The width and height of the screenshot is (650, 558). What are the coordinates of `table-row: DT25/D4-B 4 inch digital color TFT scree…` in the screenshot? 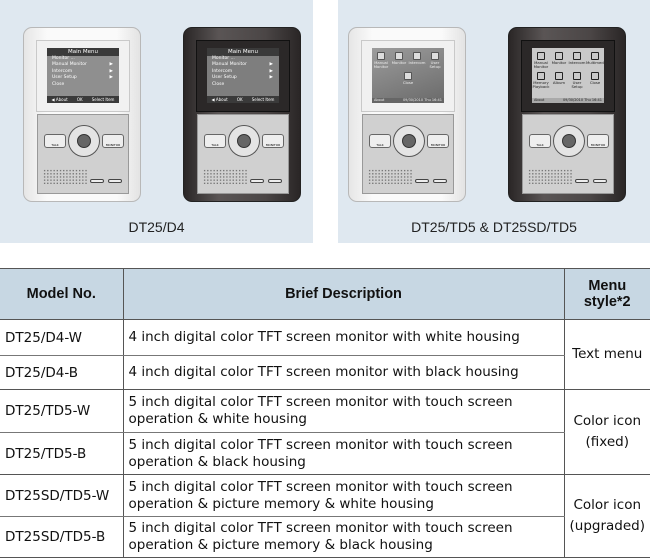 It's located at (325, 372).